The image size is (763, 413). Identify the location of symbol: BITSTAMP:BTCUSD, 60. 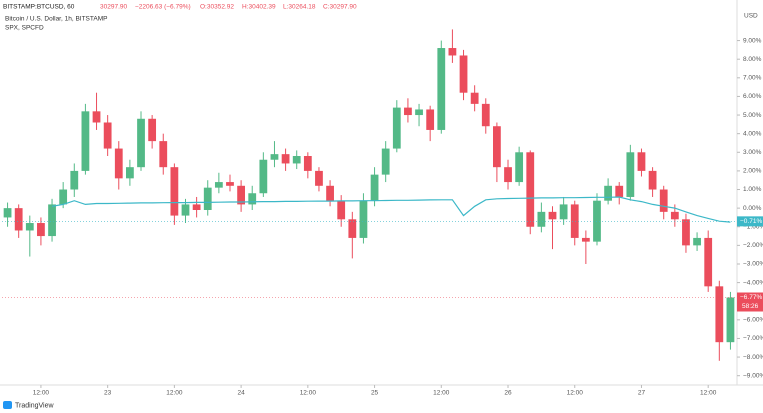
(39, 7).